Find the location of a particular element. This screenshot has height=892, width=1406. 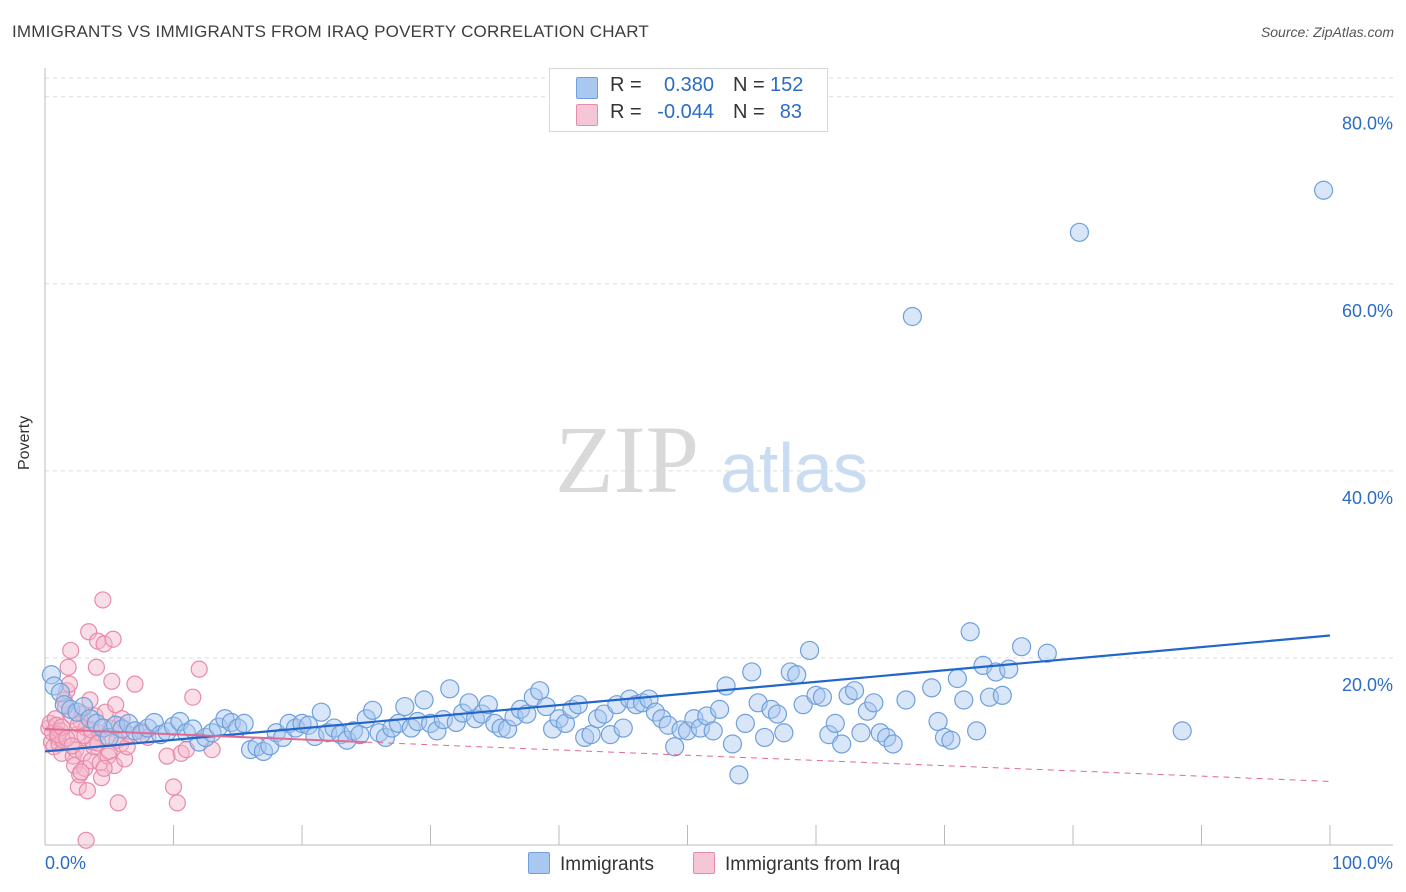

y-axis-label: Poverty is located at coordinates (24, 442).